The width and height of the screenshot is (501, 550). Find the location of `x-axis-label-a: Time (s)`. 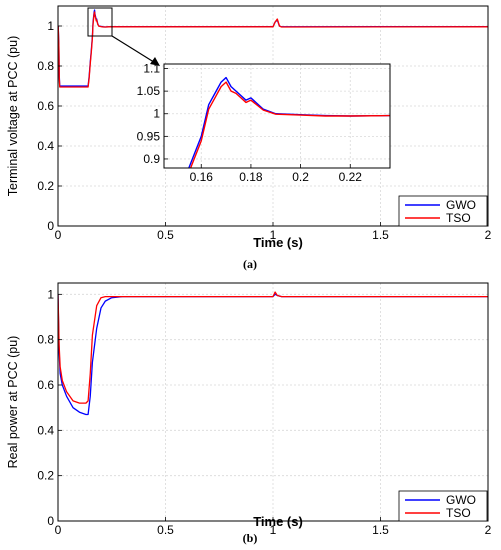

x-axis-label-a: Time (s) is located at coordinates (278, 242).